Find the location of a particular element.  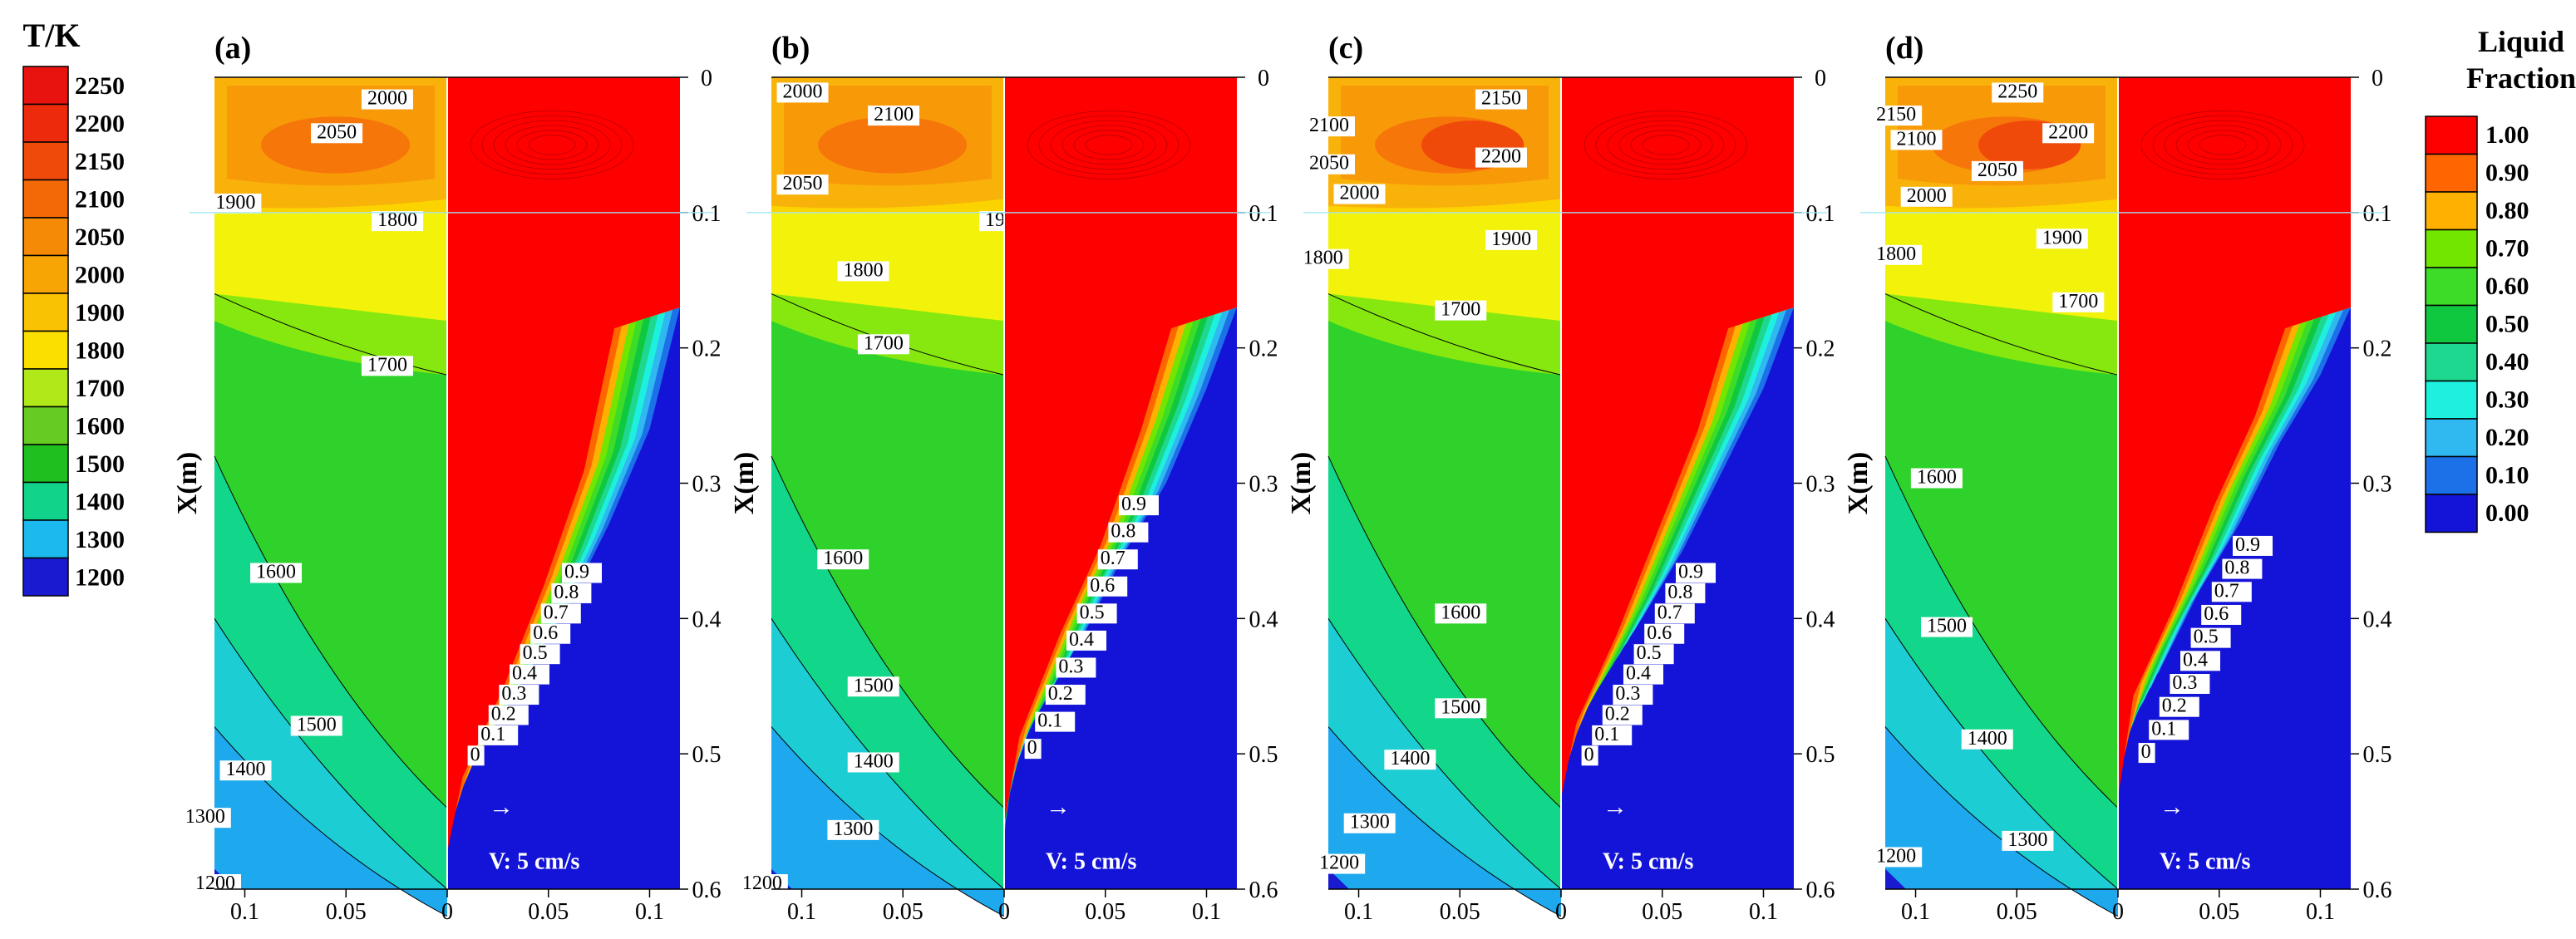

temperature-legend-label: 1200 is located at coordinates (100, 577).